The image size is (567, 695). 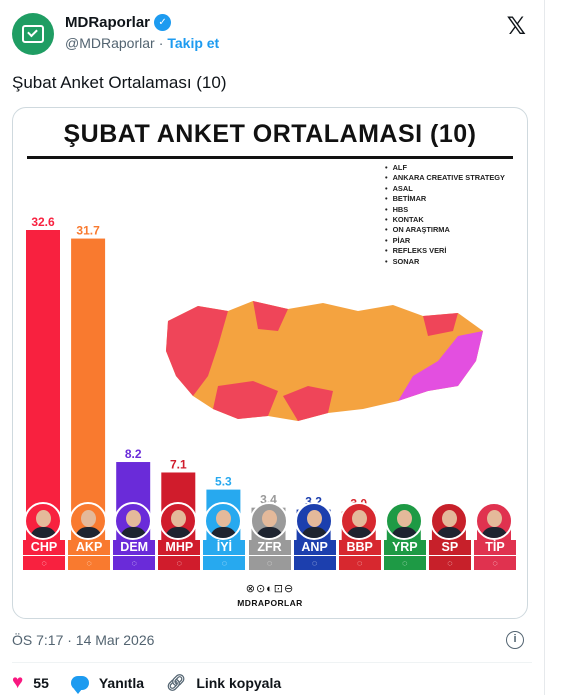 I want to click on right-border, so click(x=544, y=347).